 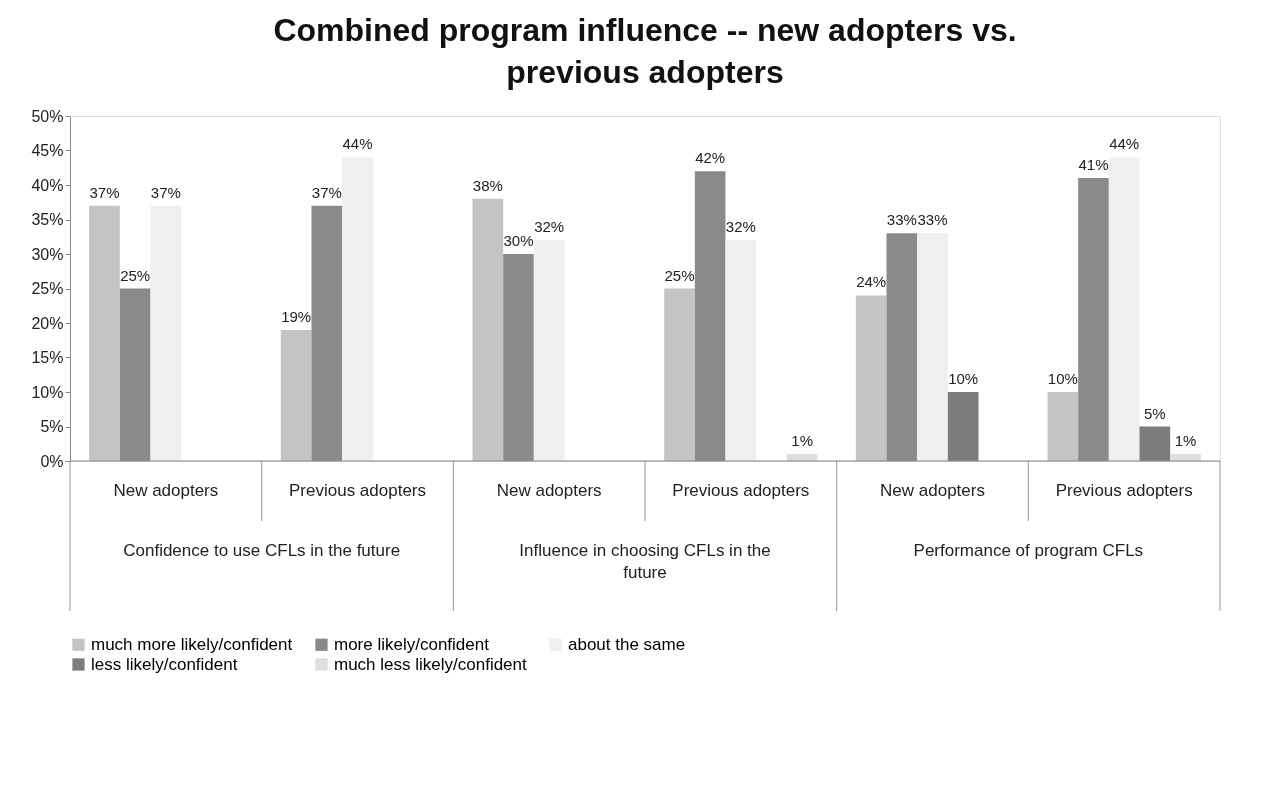 I want to click on data-label: 38%, so click(x=487, y=185).